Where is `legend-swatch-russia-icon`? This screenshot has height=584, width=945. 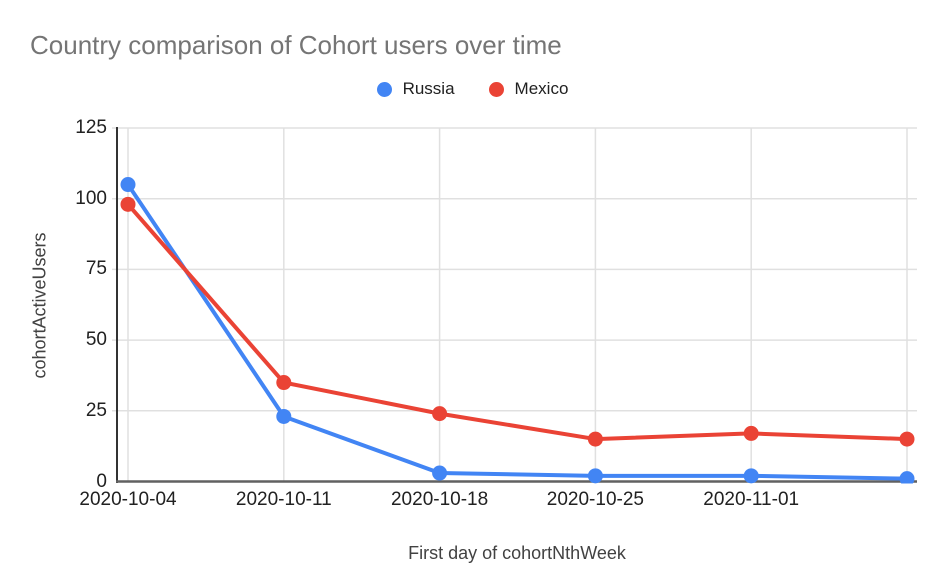
legend-swatch-russia-icon is located at coordinates (384, 89).